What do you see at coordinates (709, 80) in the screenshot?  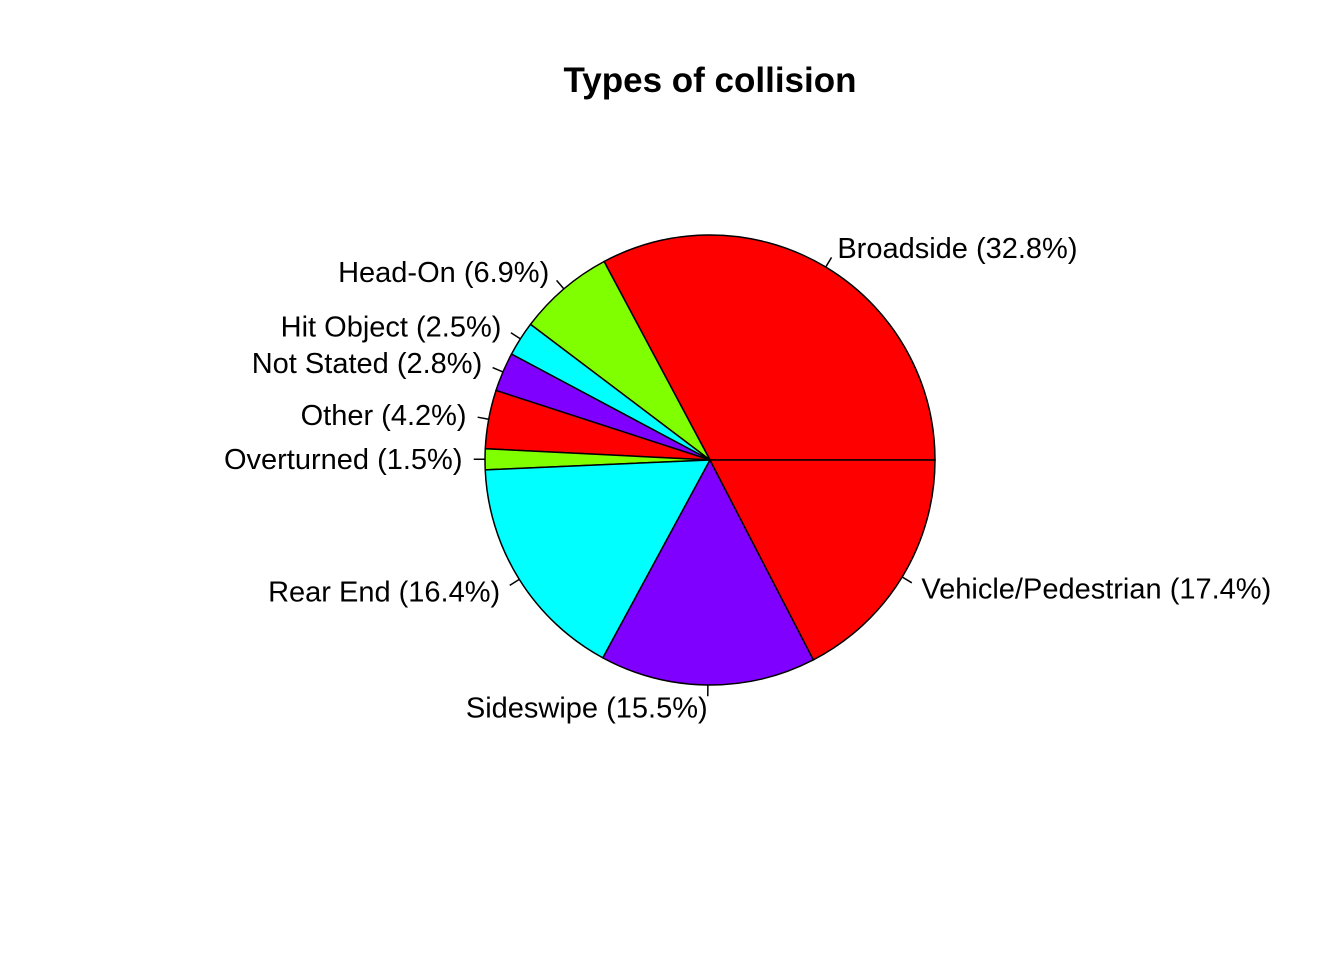 I see `chart-title: Types of collision` at bounding box center [709, 80].